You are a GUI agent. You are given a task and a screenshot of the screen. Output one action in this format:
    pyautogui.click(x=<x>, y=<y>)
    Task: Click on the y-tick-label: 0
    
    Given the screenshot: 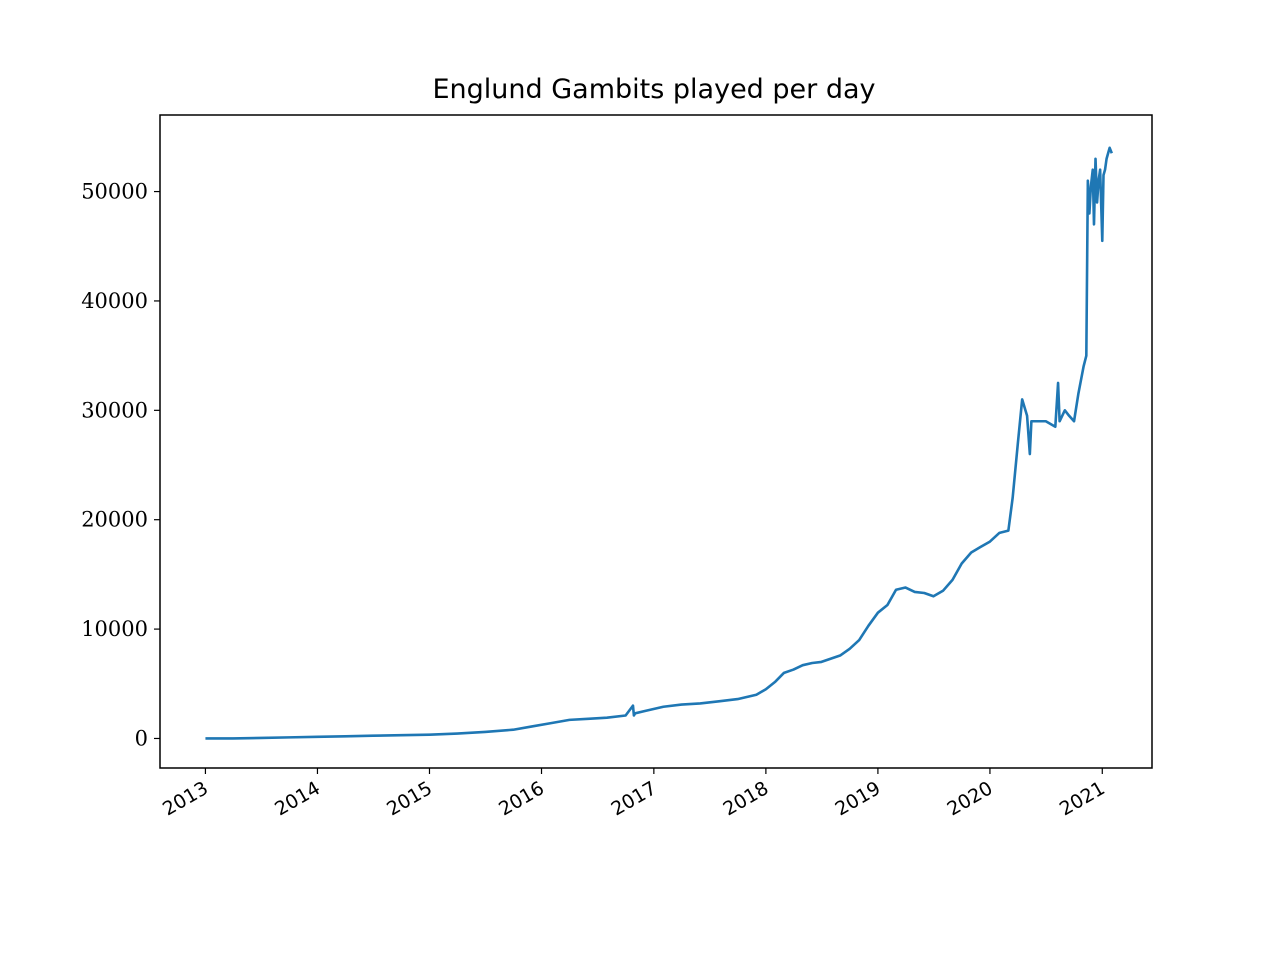 What is the action you would take?
    pyautogui.click(x=141, y=738)
    